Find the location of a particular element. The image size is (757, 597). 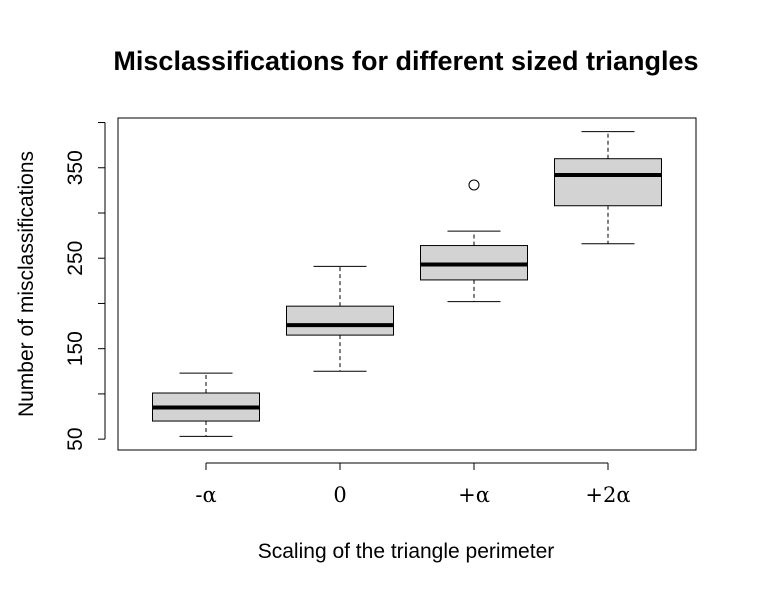

y-axis: 50 150 250 350 is located at coordinates (85, 286).